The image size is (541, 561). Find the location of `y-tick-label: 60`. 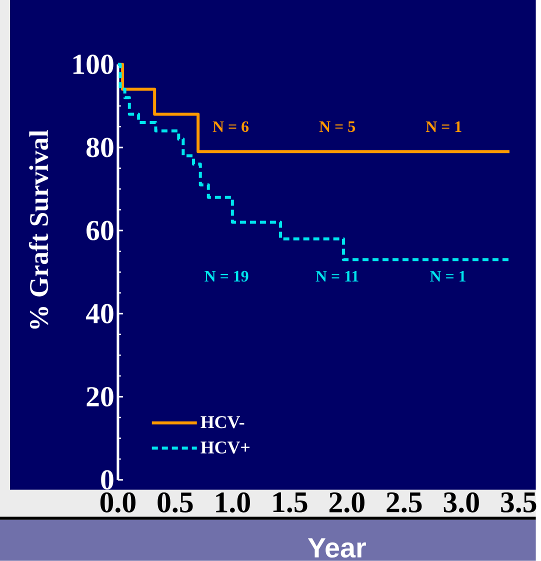

y-tick-label: 60 is located at coordinates (100, 230).